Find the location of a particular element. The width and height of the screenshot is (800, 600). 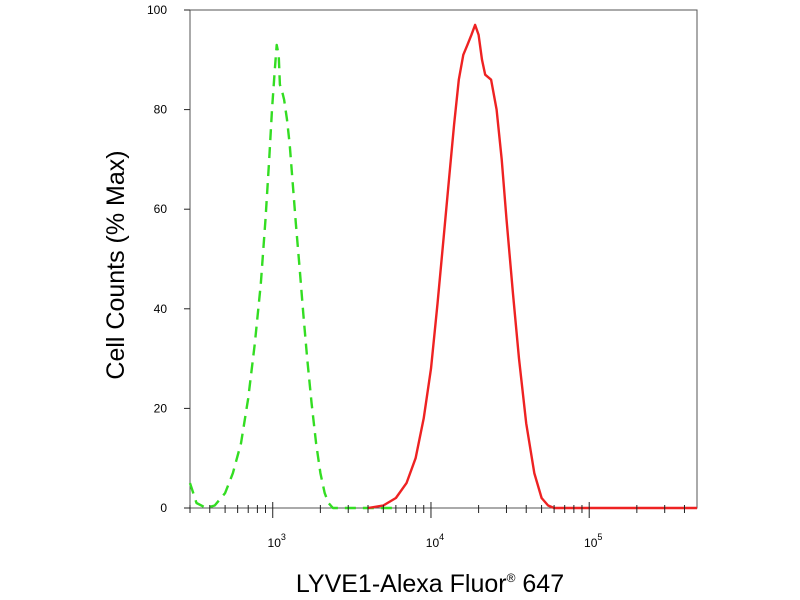

x-axis-title-main: LYVE1-Alexa Fluor is located at coordinates (401, 584).